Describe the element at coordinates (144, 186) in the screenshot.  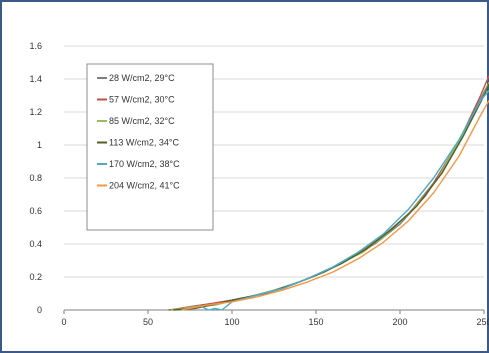
I see `legend-entry-6: 204 W/cm2, 41°C` at that location.